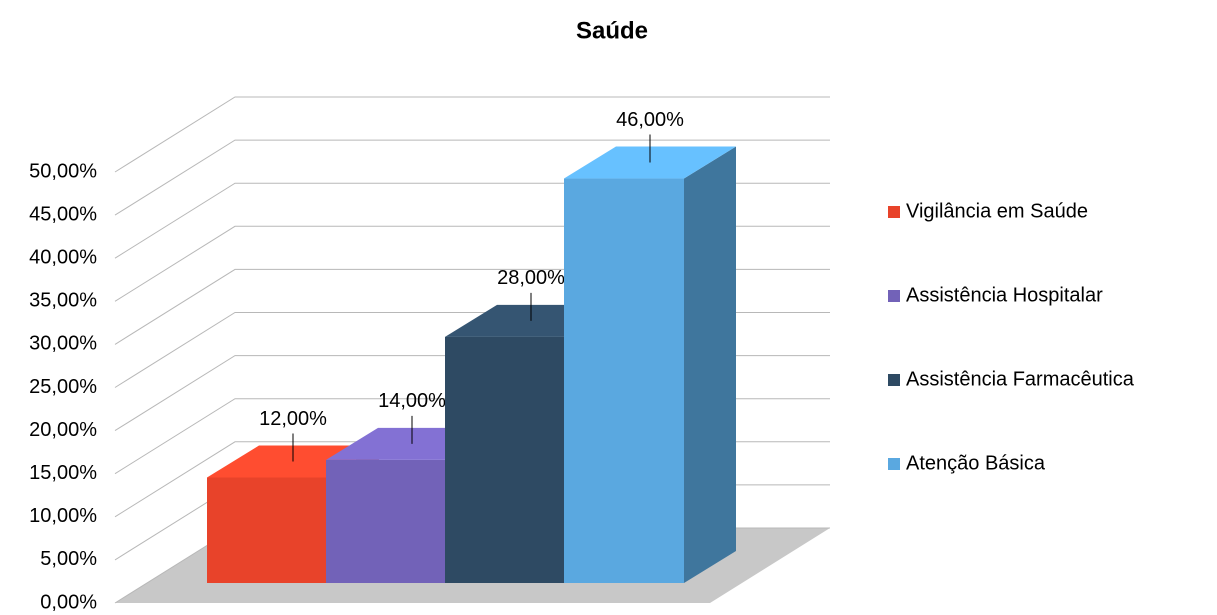  Describe the element at coordinates (63, 387) in the screenshot. I see `y-tick-label: 25,00%` at that location.